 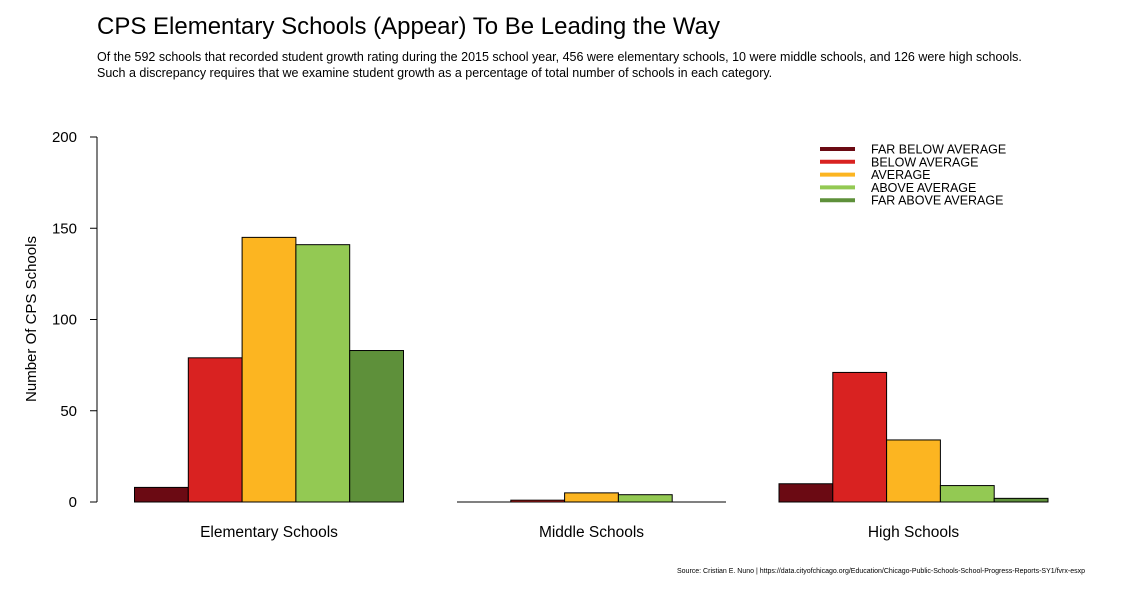 I want to click on y-tick-label: 50, so click(x=68, y=411).